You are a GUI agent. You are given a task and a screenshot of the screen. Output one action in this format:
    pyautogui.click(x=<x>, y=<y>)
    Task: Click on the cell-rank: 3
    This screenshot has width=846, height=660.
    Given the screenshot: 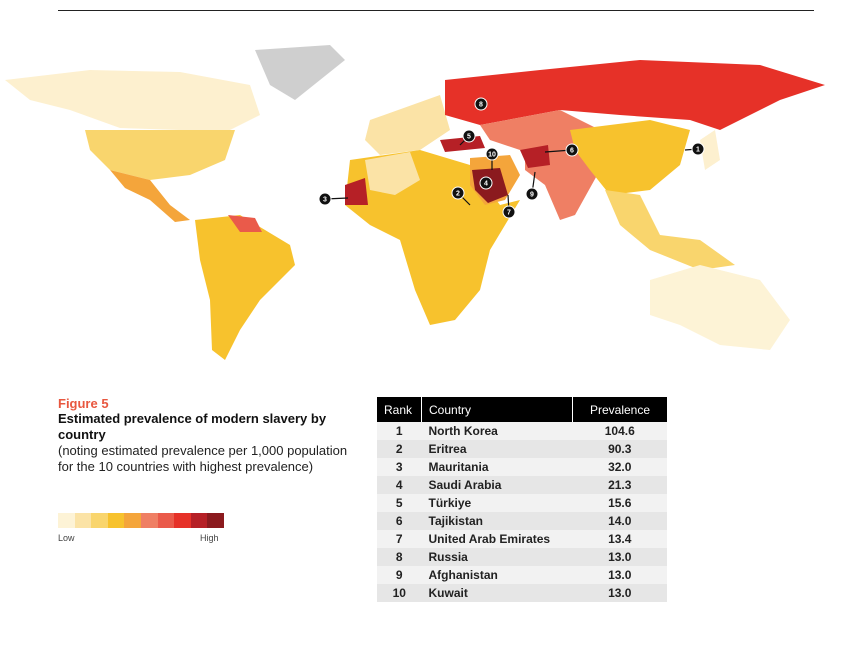 What is the action you would take?
    pyautogui.click(x=399, y=467)
    